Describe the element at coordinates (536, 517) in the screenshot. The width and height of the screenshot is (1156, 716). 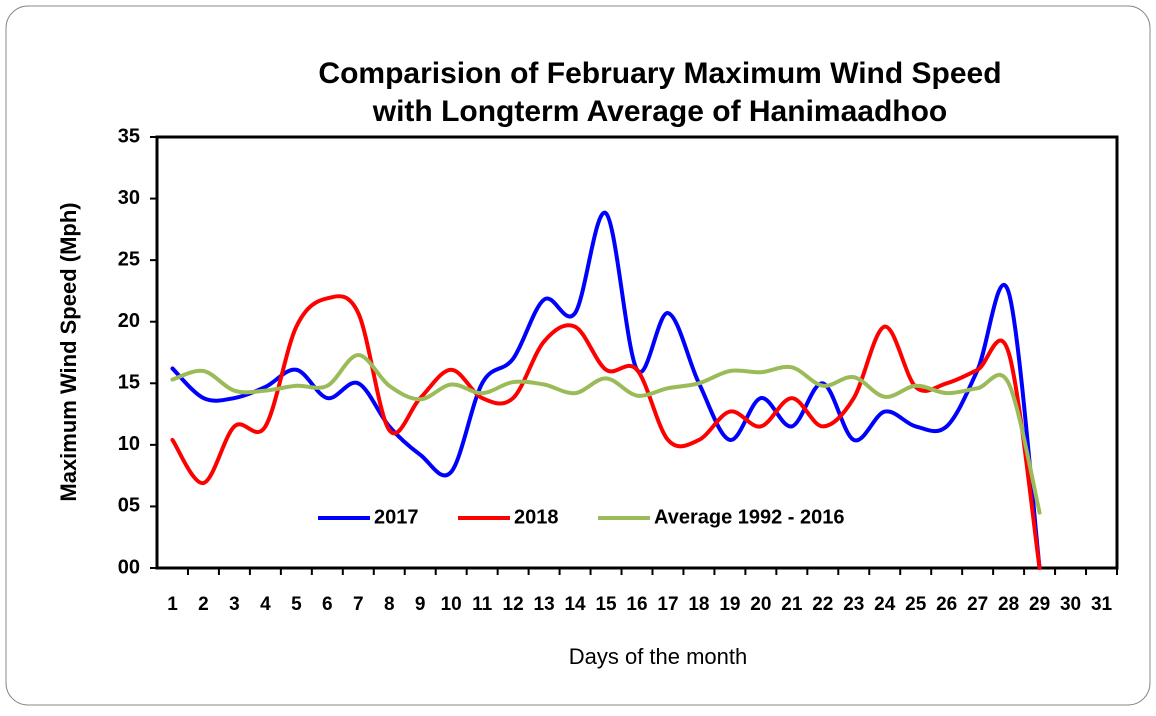
I see `legend-label: 2018` at that location.